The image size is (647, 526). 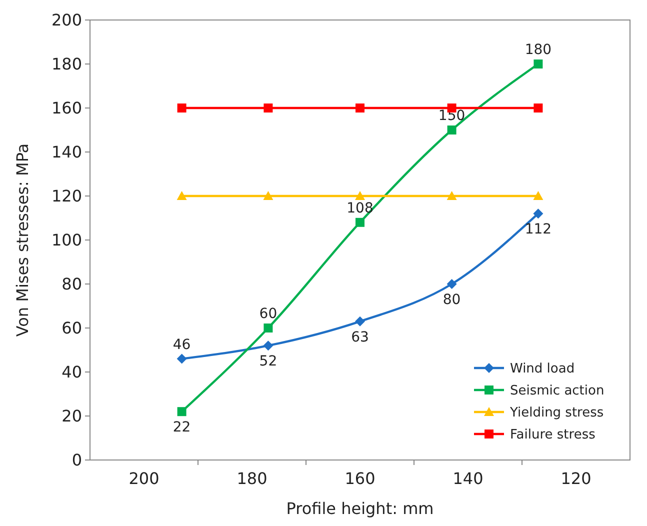 What do you see at coordinates (144, 478) in the screenshot?
I see `x-tick-label: 200` at bounding box center [144, 478].